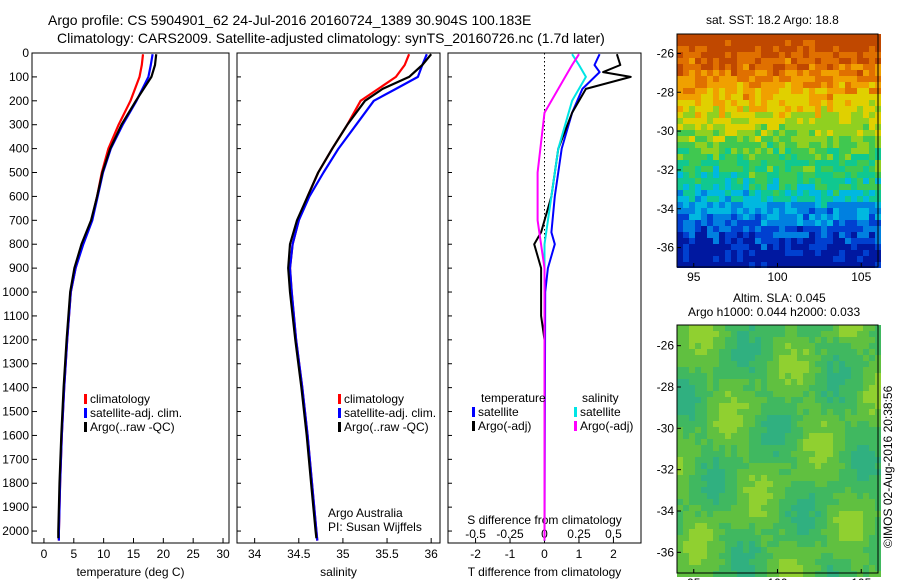 The image size is (900, 580). Describe the element at coordinates (15, 388) in the screenshot. I see `y-tick-label: 1400` at that location.